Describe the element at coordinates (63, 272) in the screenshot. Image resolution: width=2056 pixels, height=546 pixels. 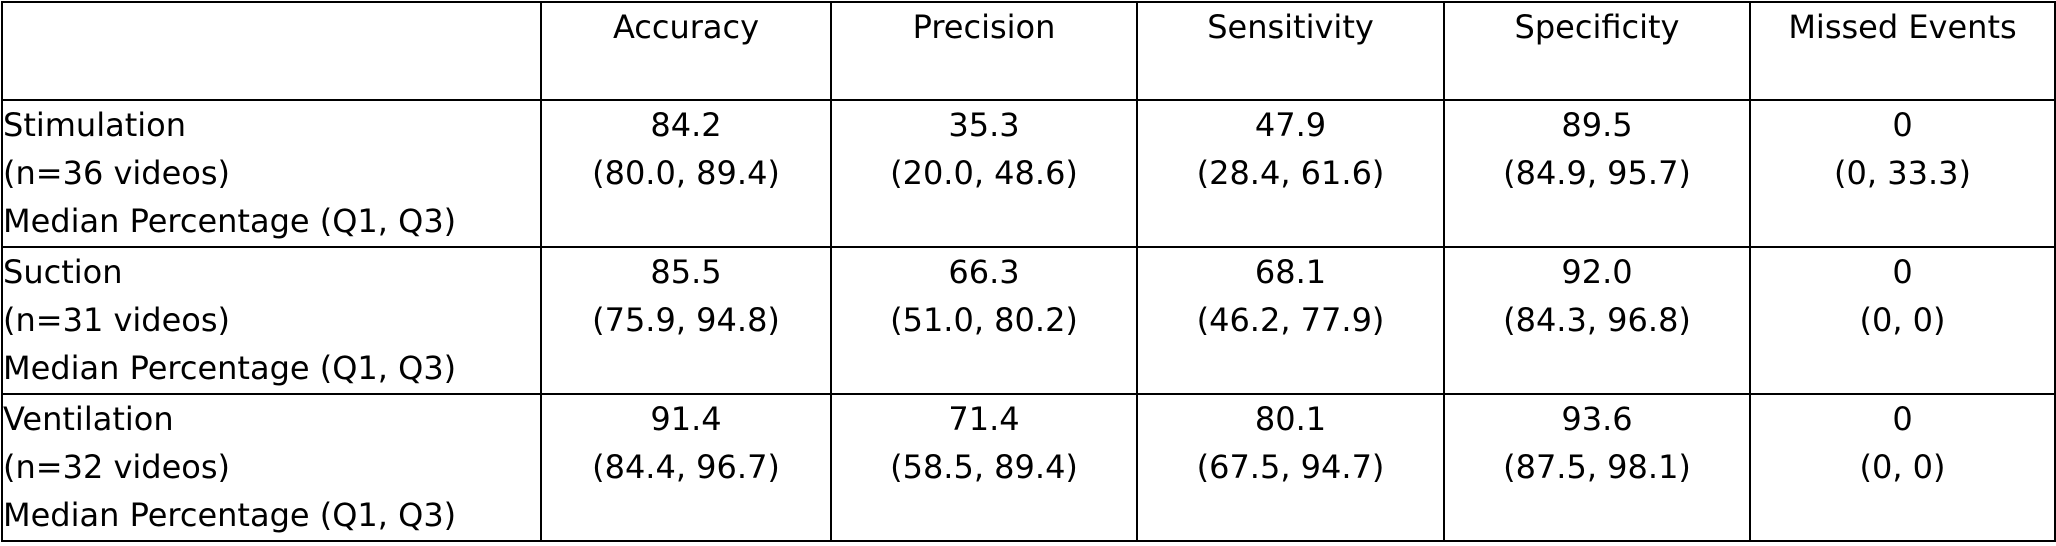
I see `row-label-title: Suction` at that location.